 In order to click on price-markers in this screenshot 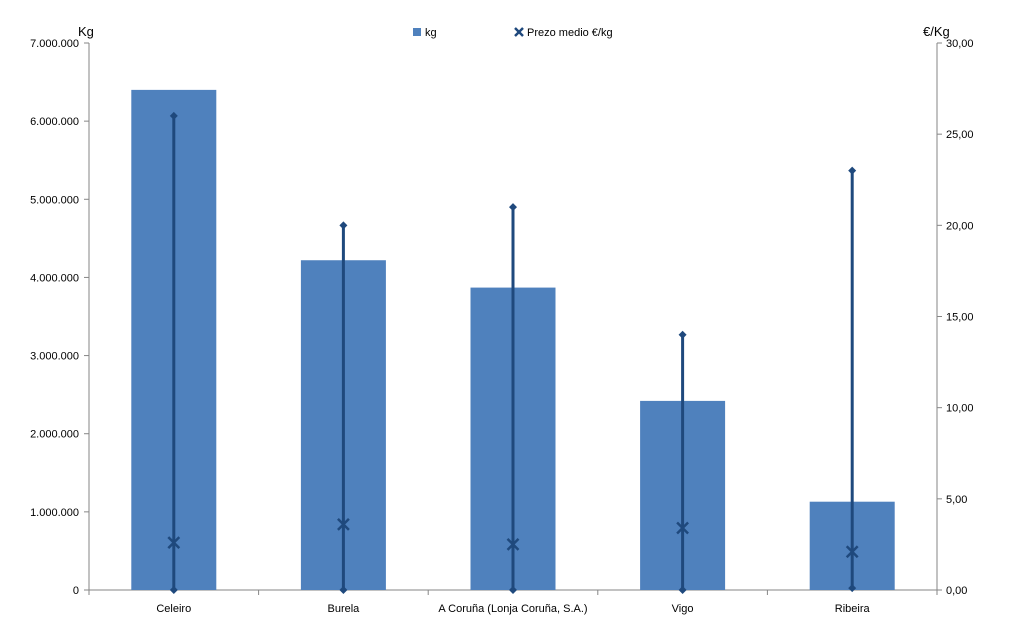, I will do `click(513, 538)`.